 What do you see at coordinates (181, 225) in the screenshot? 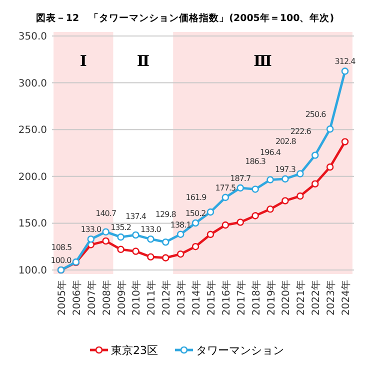
I see `data-label: 138.1` at bounding box center [181, 225].